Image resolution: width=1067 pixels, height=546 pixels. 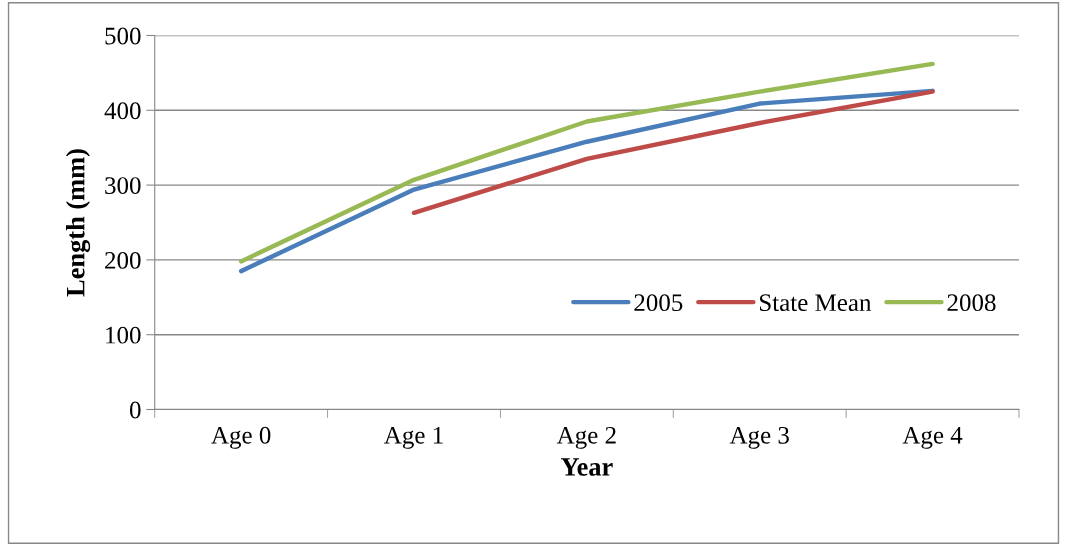 I want to click on y-tick-label: 400, so click(x=122, y=111).